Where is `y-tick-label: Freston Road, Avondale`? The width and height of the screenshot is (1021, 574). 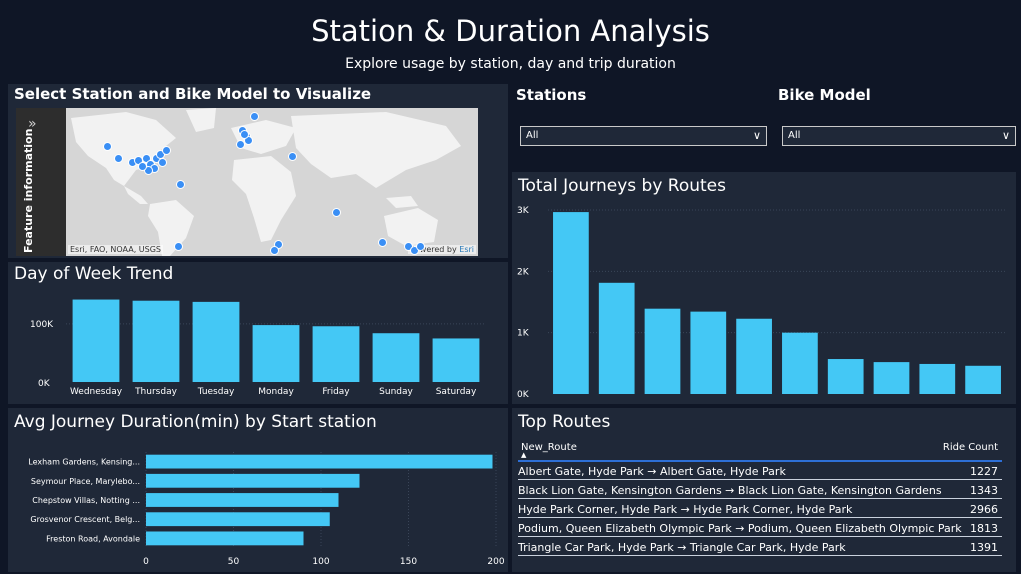
y-tick-label: Freston Road, Avondale is located at coordinates (93, 538).